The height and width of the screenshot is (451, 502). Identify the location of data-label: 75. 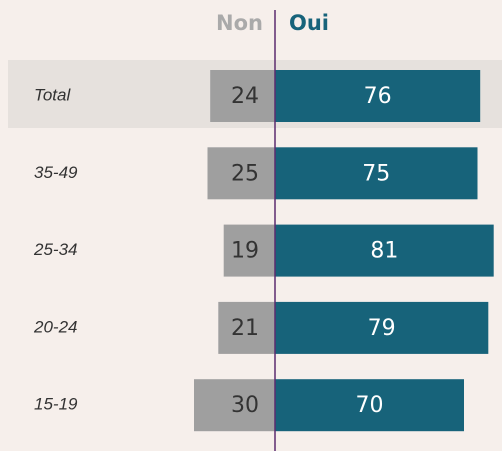
(376, 173).